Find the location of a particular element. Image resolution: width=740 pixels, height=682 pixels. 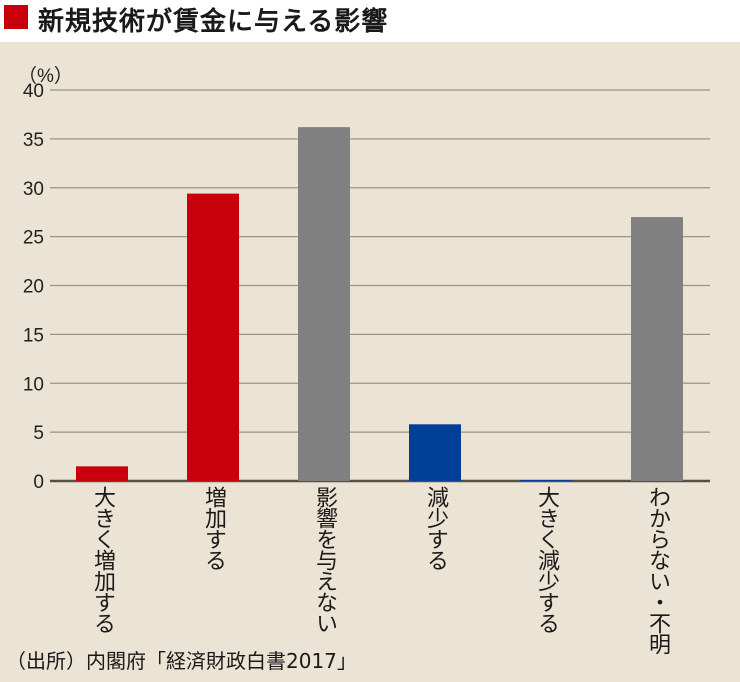

title-bar: 新規技術が賃金に与える影響 is located at coordinates (370, 21).